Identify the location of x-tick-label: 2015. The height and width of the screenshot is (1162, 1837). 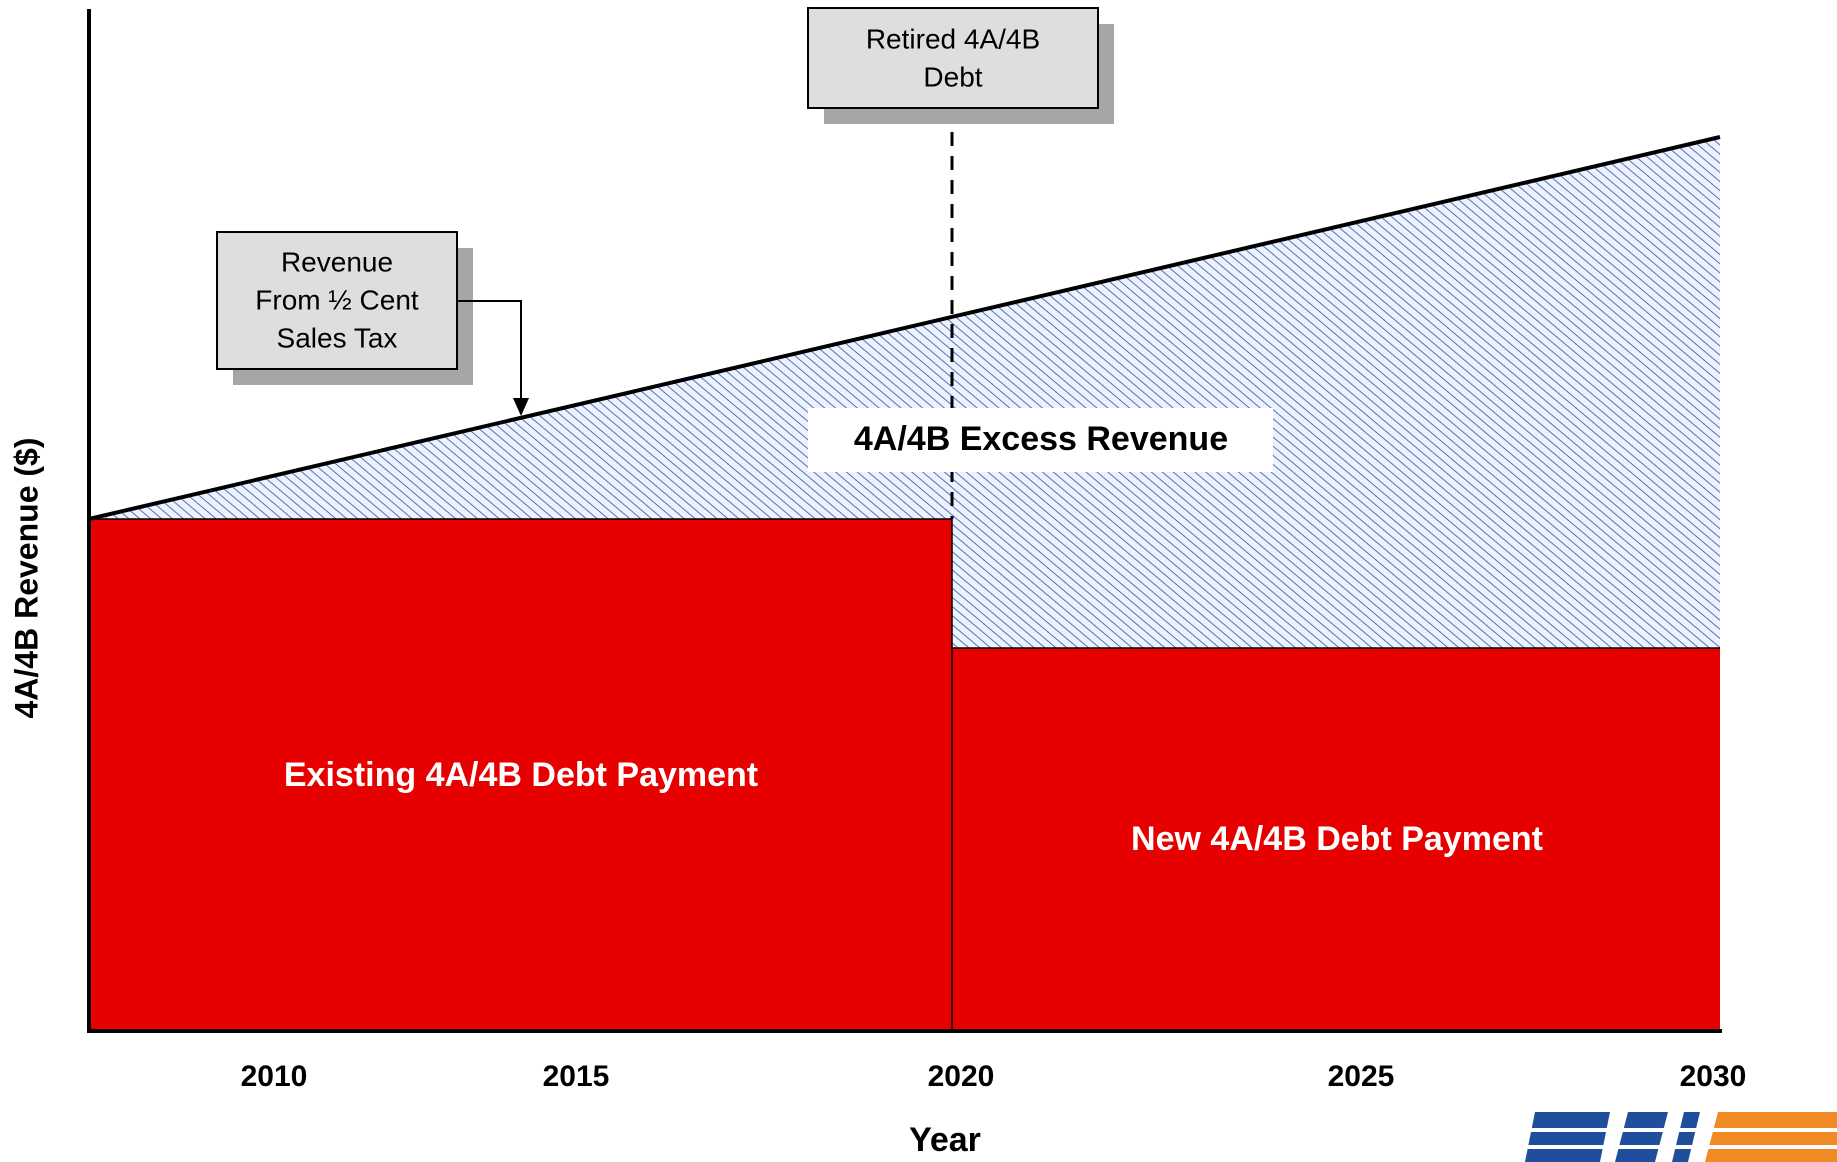
(576, 1076).